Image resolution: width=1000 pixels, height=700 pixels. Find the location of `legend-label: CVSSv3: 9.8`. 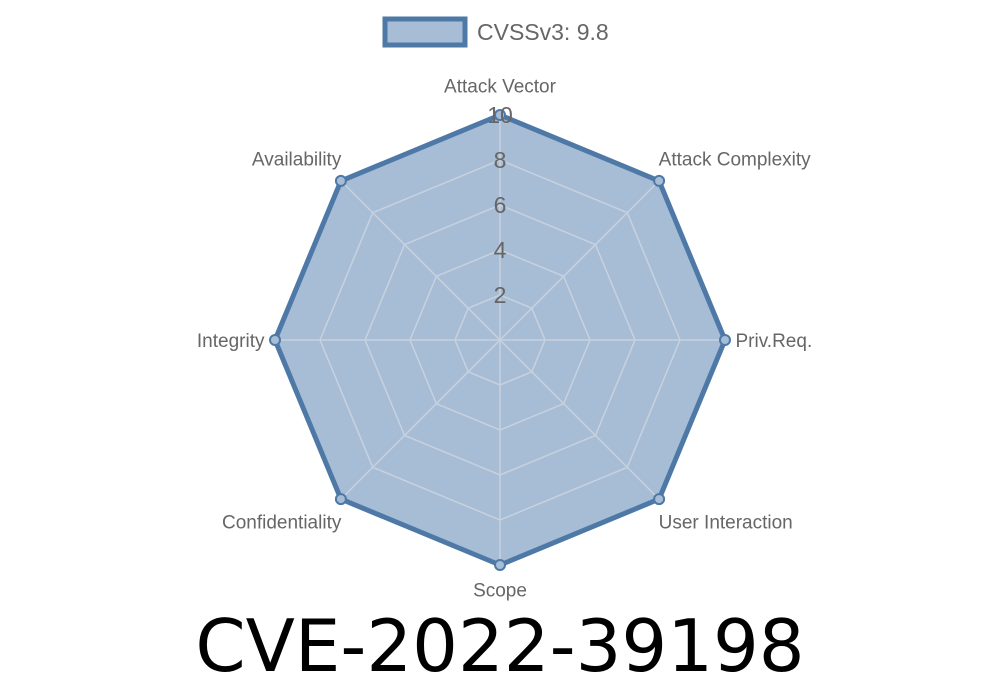

legend-label: CVSSv3: 9.8 is located at coordinates (543, 32).